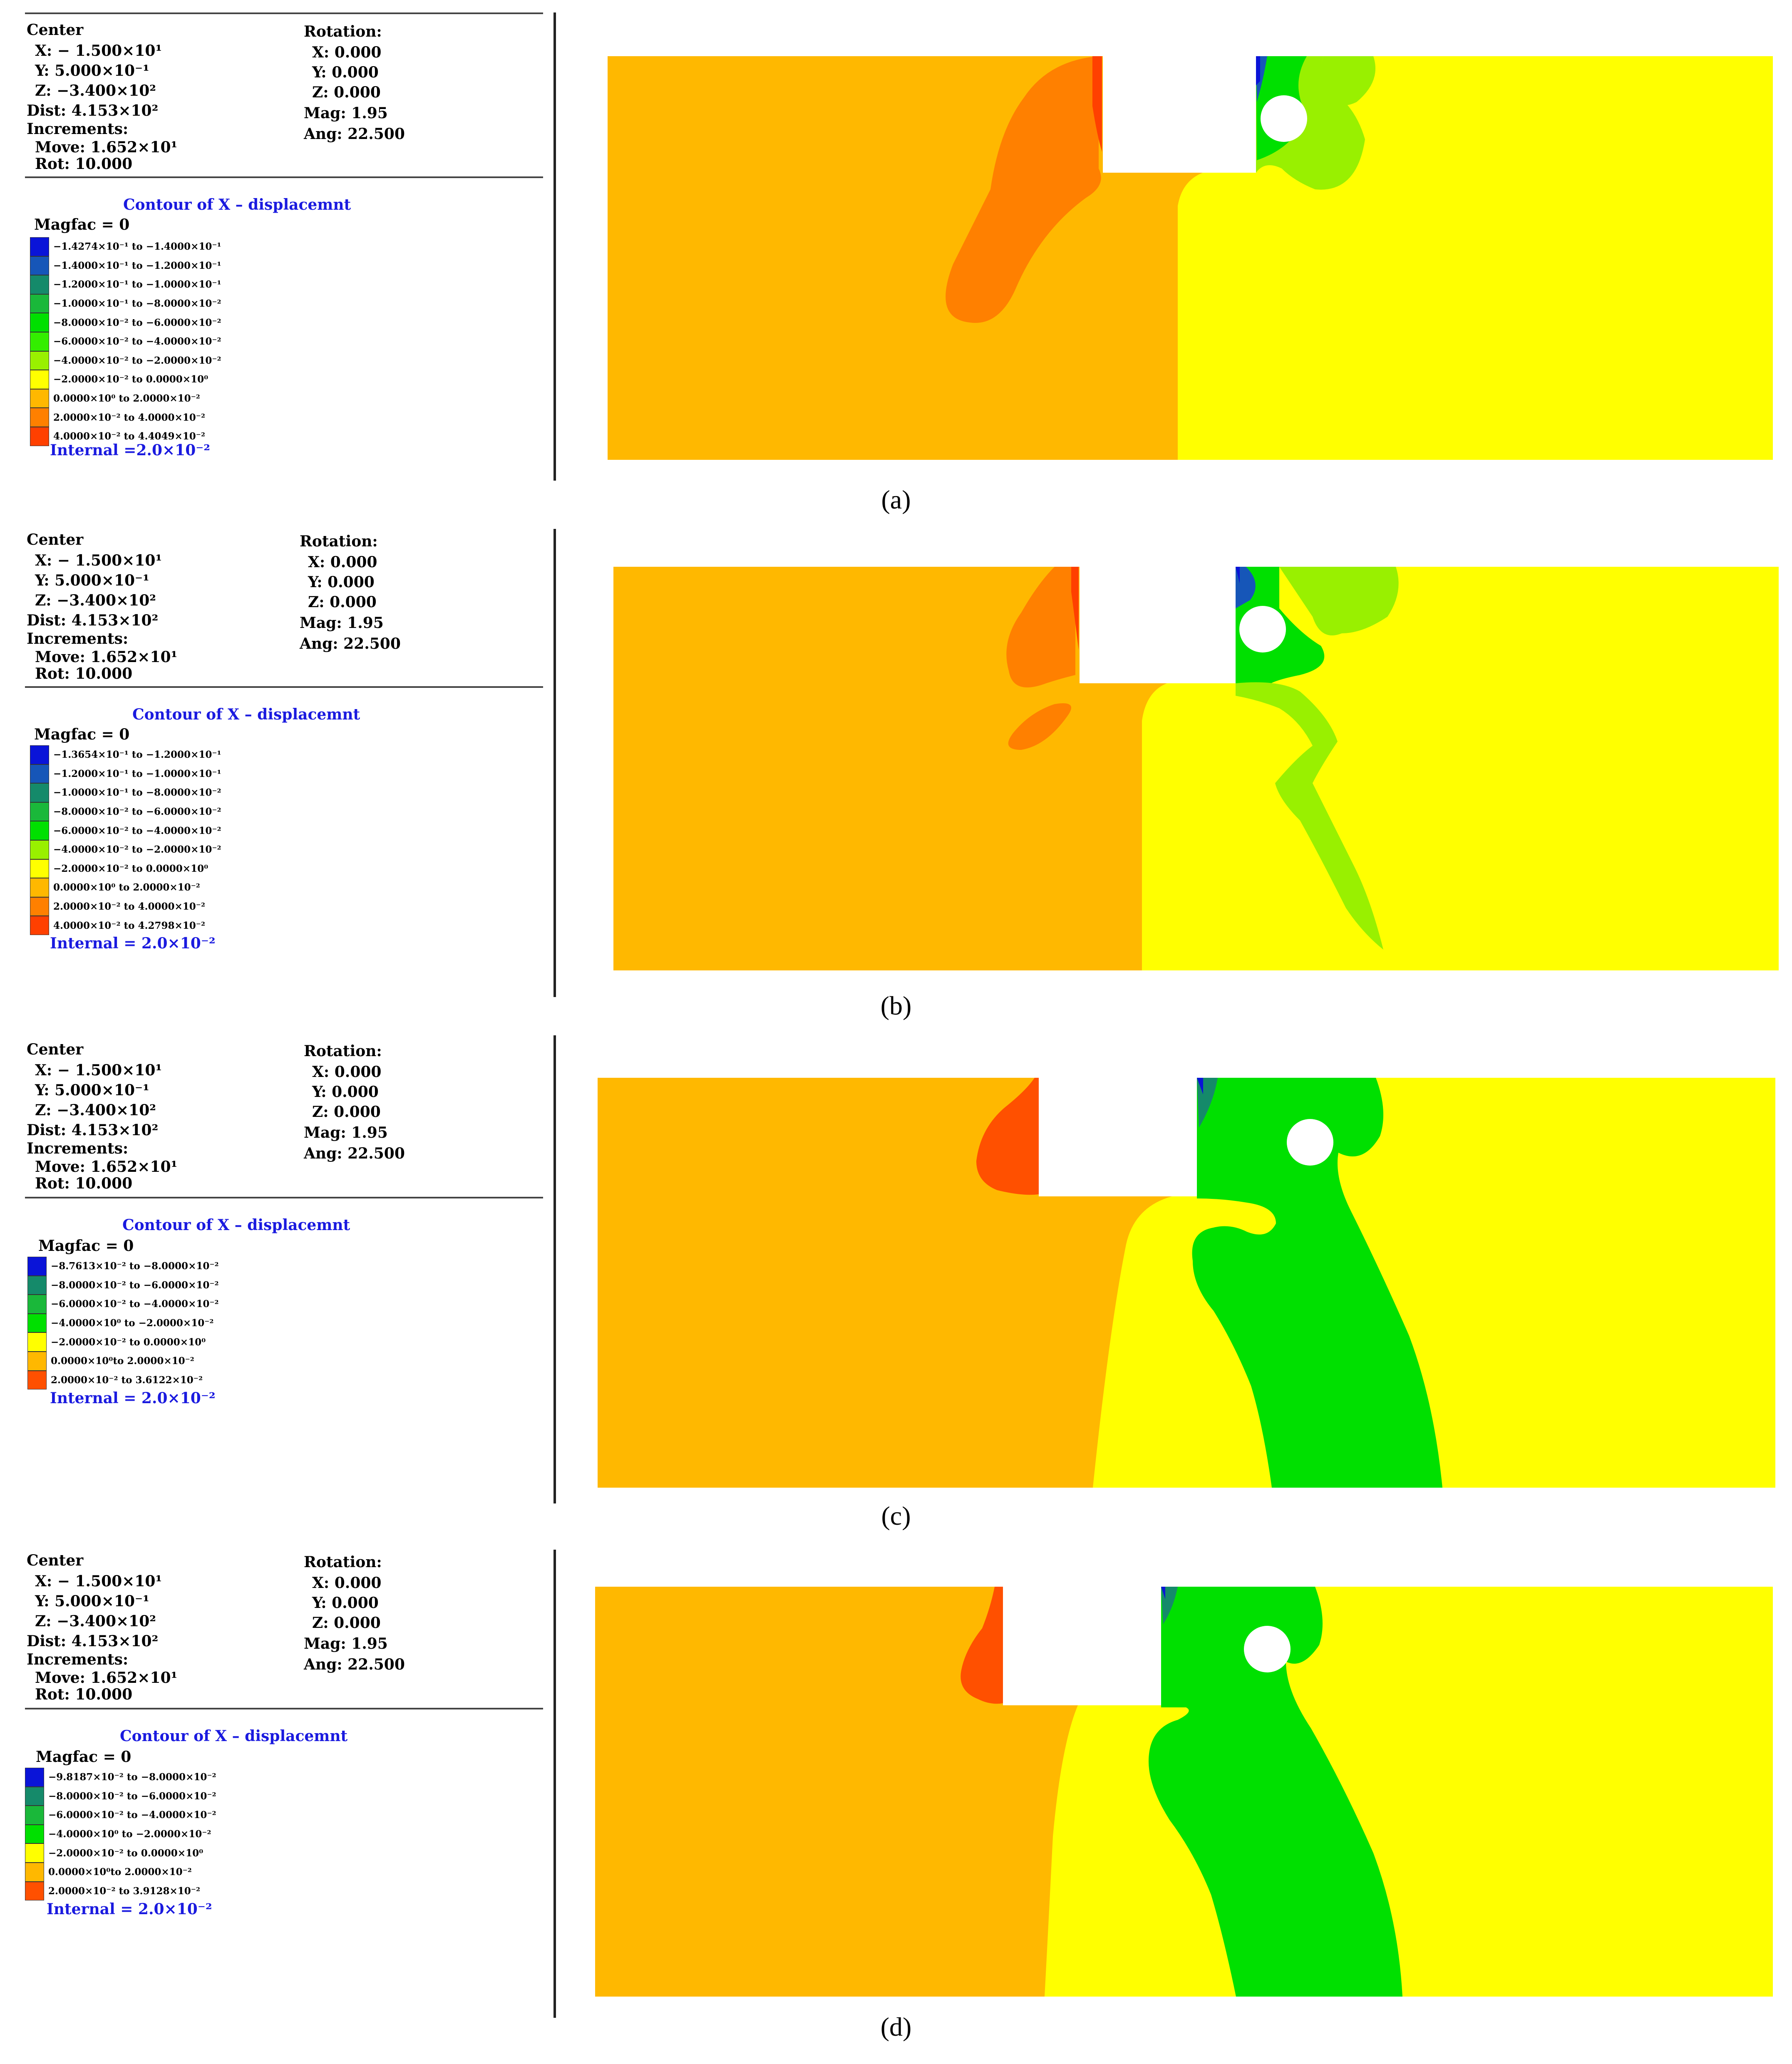 This screenshot has height=2064, width=1792. I want to click on legend-label: −4.0000×10⁰ to −2.0000×10⁻², so click(132, 1323).